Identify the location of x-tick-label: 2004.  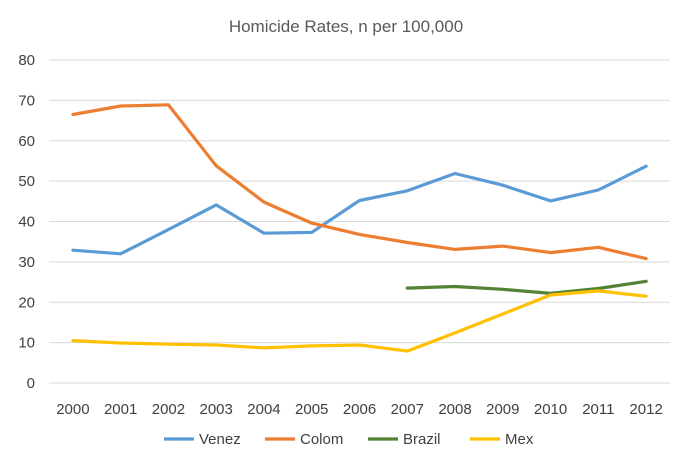
(263, 409).